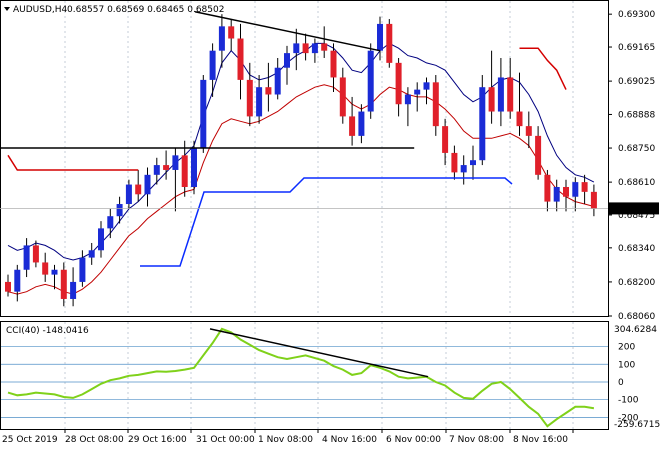  What do you see at coordinates (145, 10) in the screenshot?
I see `ohlc-readout: 0.68557 0.68569 0.68465 0.68502` at bounding box center [145, 10].